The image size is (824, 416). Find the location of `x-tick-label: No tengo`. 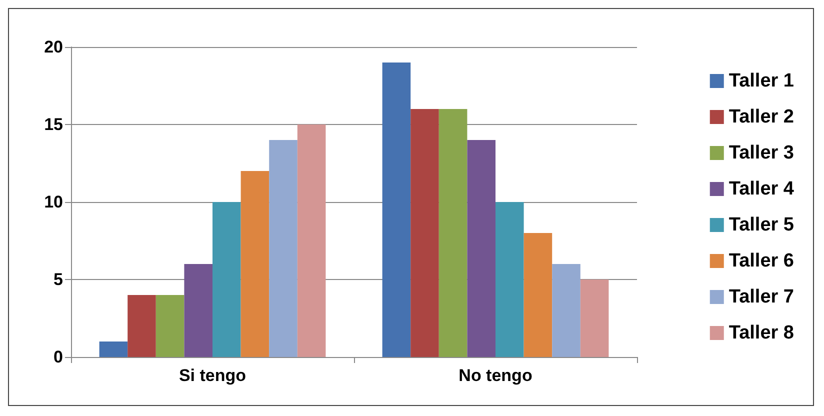

x-tick-label: No tengo is located at coordinates (495, 375).